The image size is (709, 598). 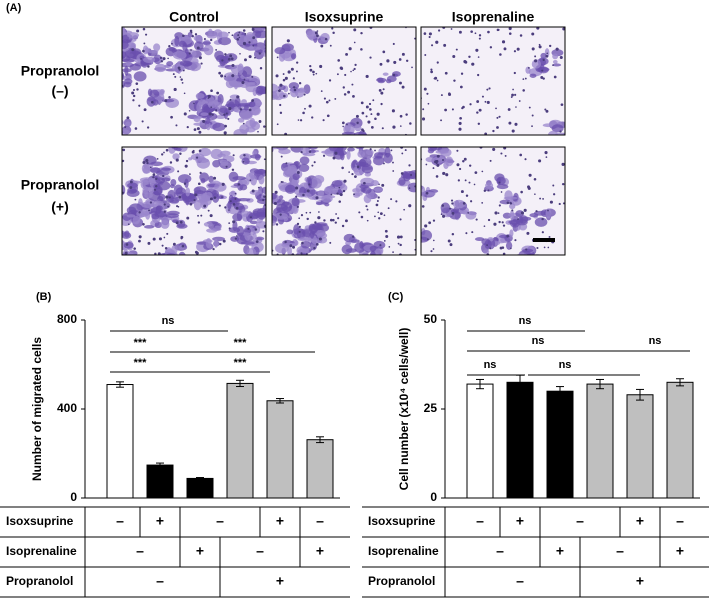 What do you see at coordinates (431, 408) in the screenshot?
I see `y-tick-label: 25` at bounding box center [431, 408].